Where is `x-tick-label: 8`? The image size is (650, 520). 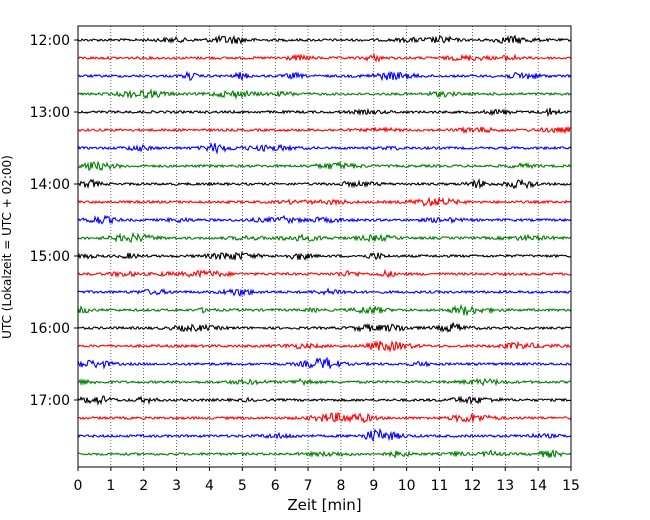 x-tick-label: 8 is located at coordinates (340, 486).